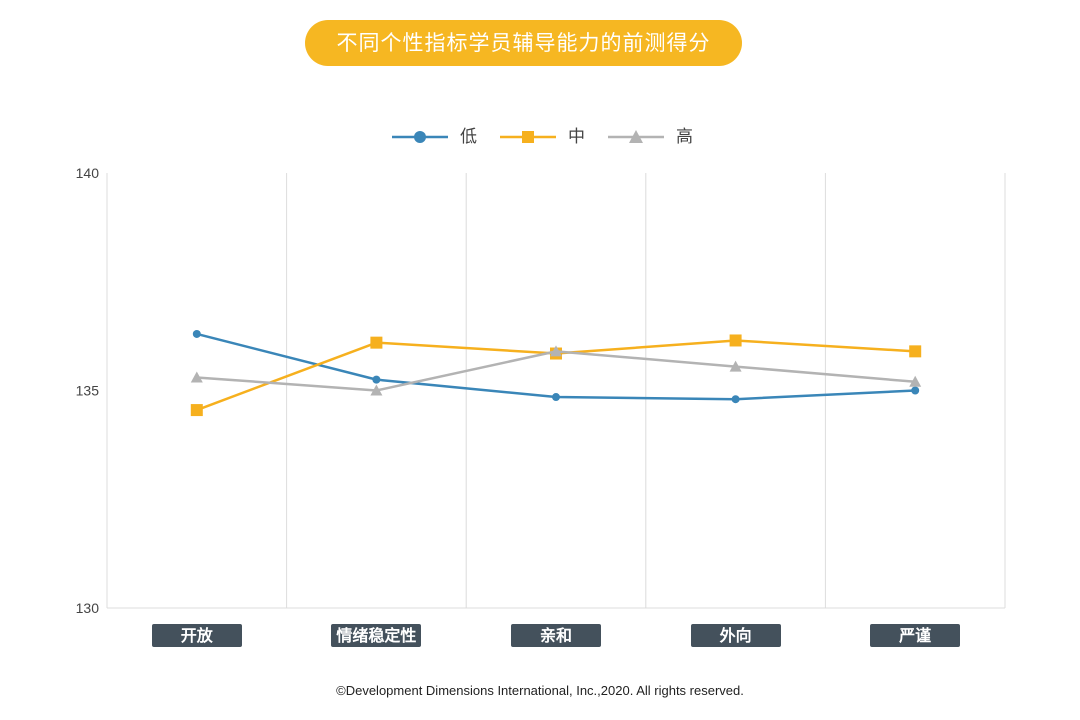 Image resolution: width=1080 pixels, height=720 pixels. Describe the element at coordinates (88, 173) in the screenshot. I see `y-tick-label: 140` at that location.